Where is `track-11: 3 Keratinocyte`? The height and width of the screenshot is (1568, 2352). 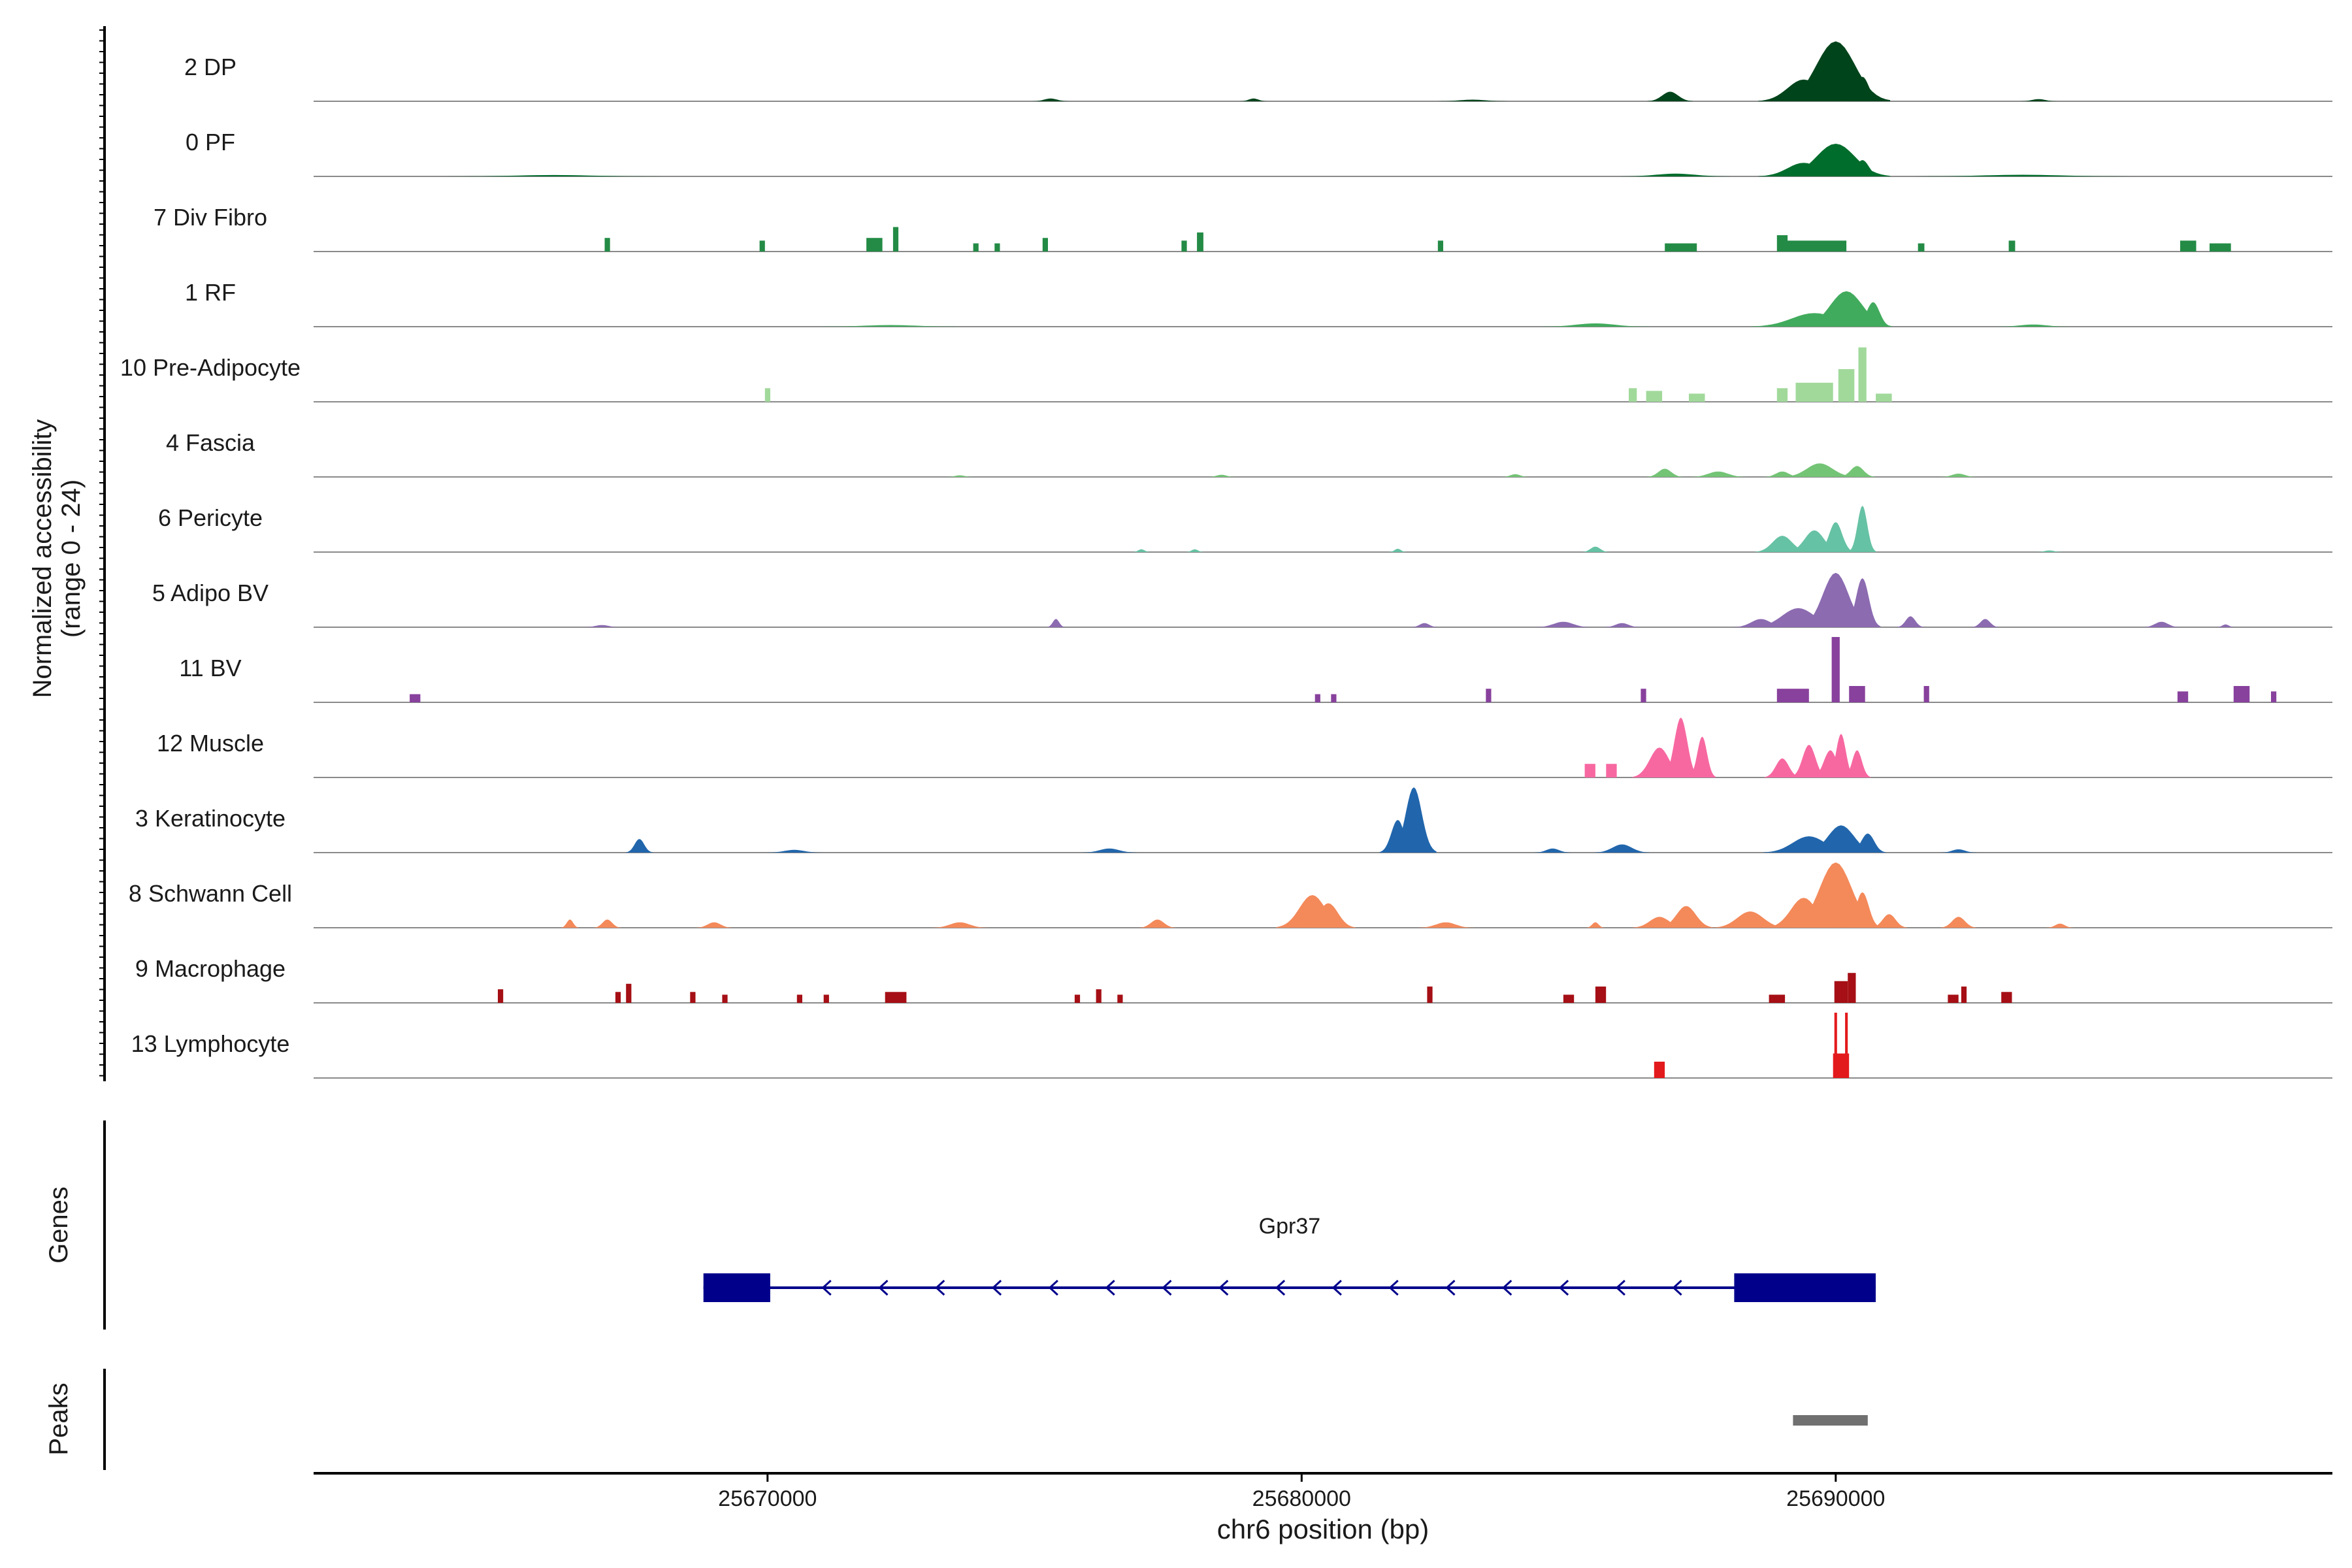 track-11: 3 Keratinocyte is located at coordinates (1233, 820).